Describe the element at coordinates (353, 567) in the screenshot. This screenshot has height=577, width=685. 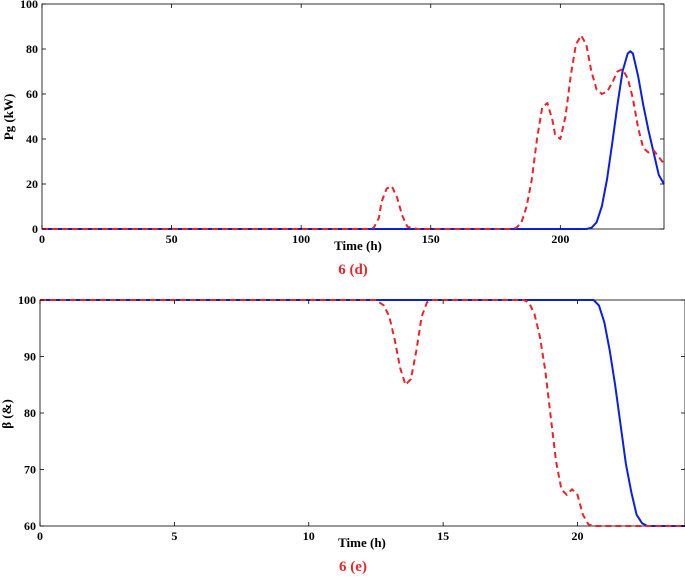
I see `panel-label: 6 (e)` at that location.